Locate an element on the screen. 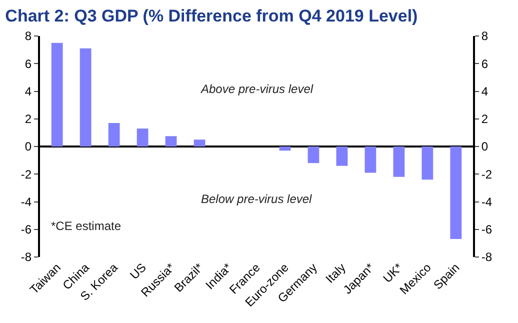 This screenshot has height=323, width=518. y2-tick-label: 6 is located at coordinates (484, 63).